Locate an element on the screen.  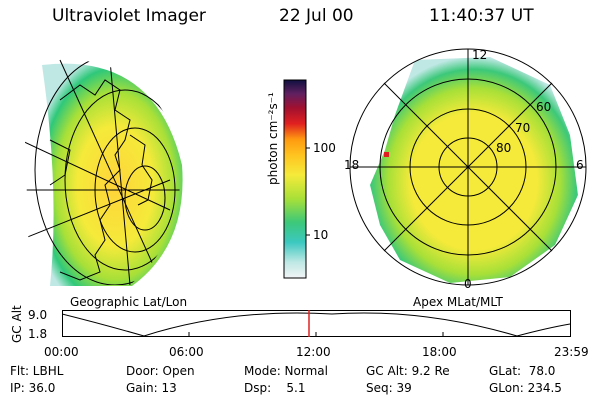
lat-label-70: 70 is located at coordinates (522, 128).